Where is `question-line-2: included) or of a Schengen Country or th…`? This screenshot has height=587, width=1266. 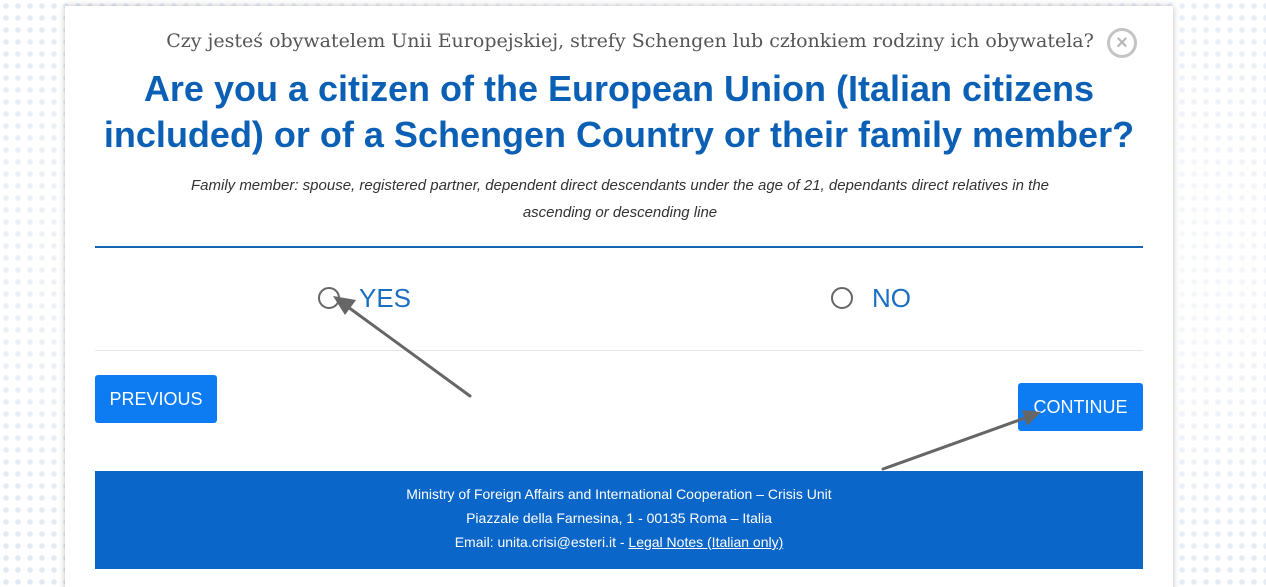 question-line-2: included) or of a Schengen Country or th… is located at coordinates (619, 134).